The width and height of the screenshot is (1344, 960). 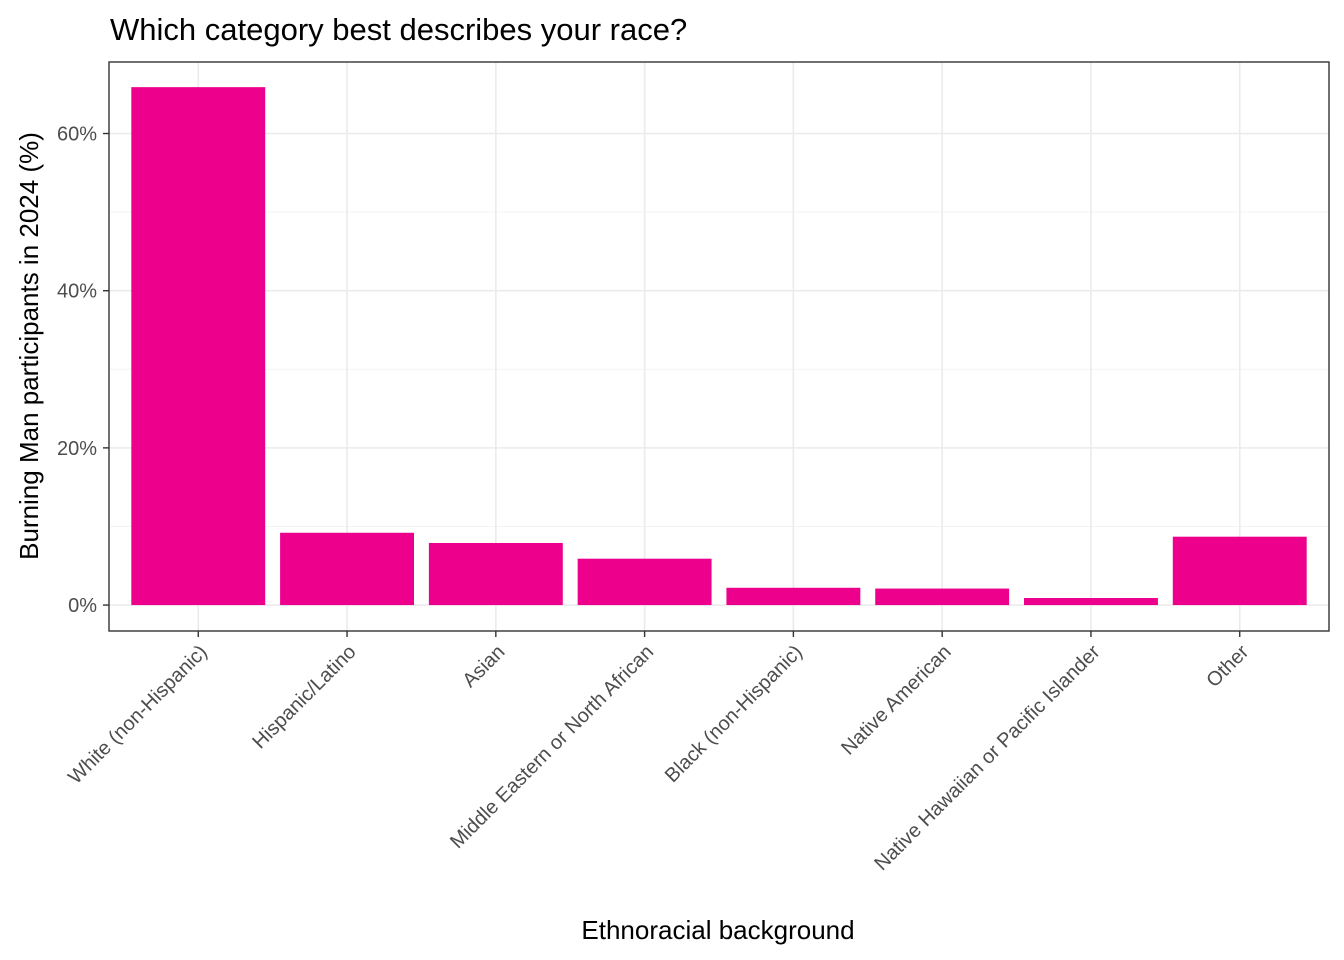 I want to click on chart-title: Which category best describes your race?, so click(x=398, y=29).